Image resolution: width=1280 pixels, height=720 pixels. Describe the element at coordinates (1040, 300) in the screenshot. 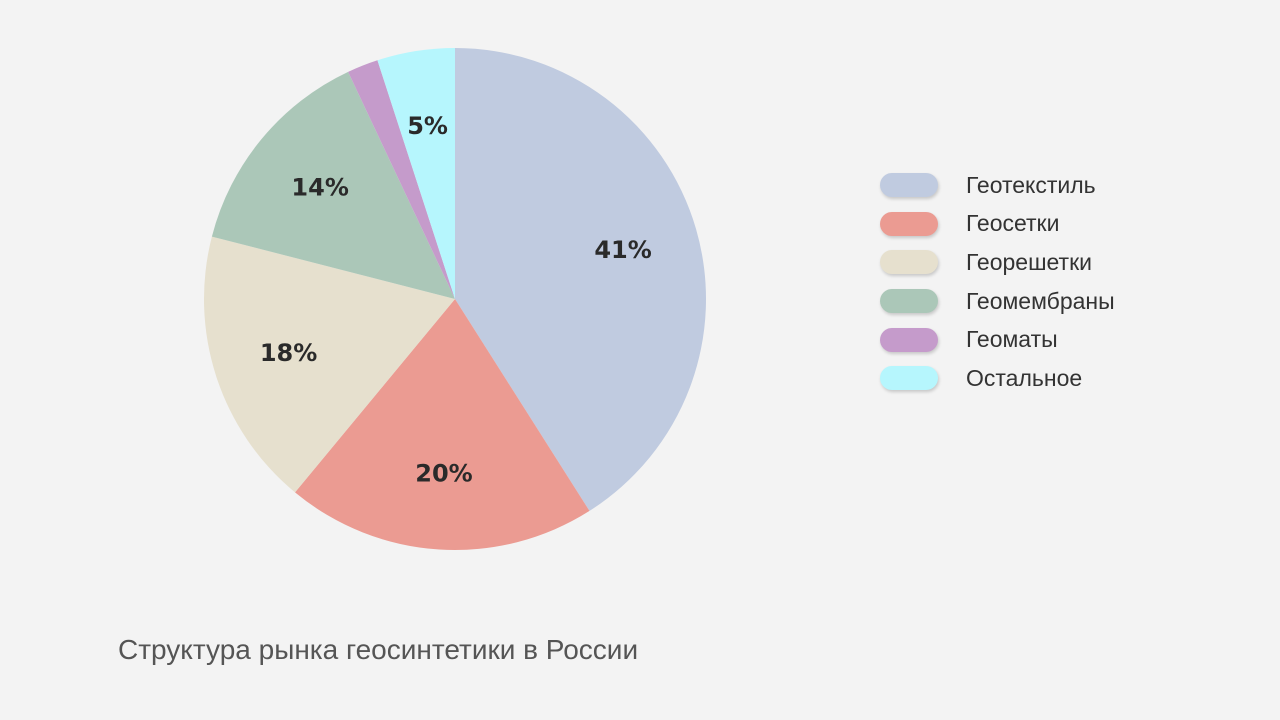

I see `legend-label: Геомембраны` at that location.